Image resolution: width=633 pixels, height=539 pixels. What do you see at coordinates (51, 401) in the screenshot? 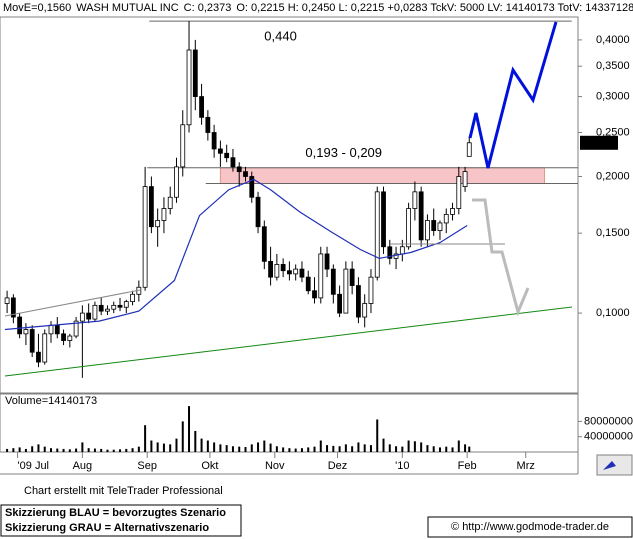
I see `volume-label: Volume=14140173` at bounding box center [51, 401].